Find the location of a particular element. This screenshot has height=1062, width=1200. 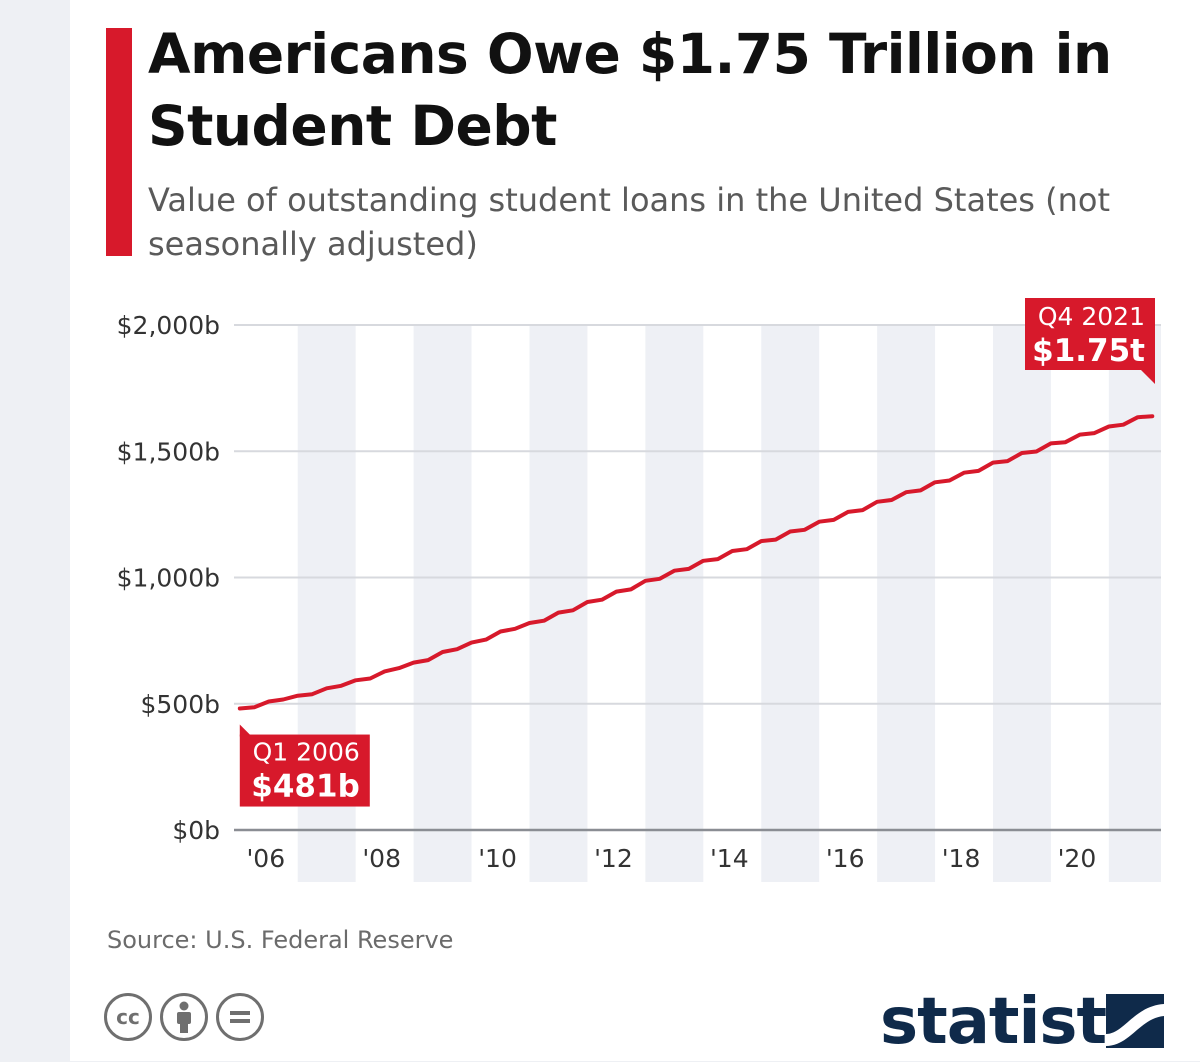

y-tick-label: $0b is located at coordinates (196, 830).